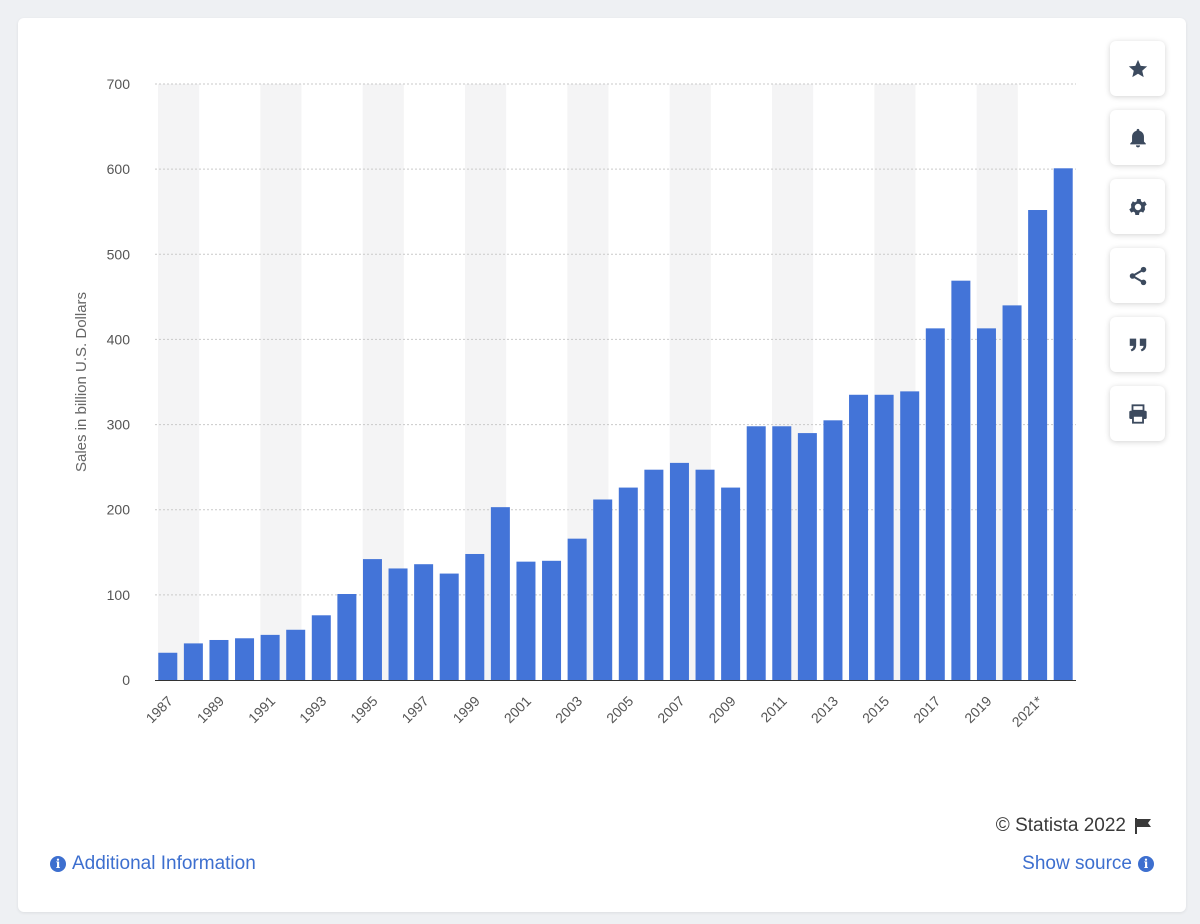 The width and height of the screenshot is (1200, 924). What do you see at coordinates (312, 709) in the screenshot?
I see `x-tick-label: 1993` at bounding box center [312, 709].